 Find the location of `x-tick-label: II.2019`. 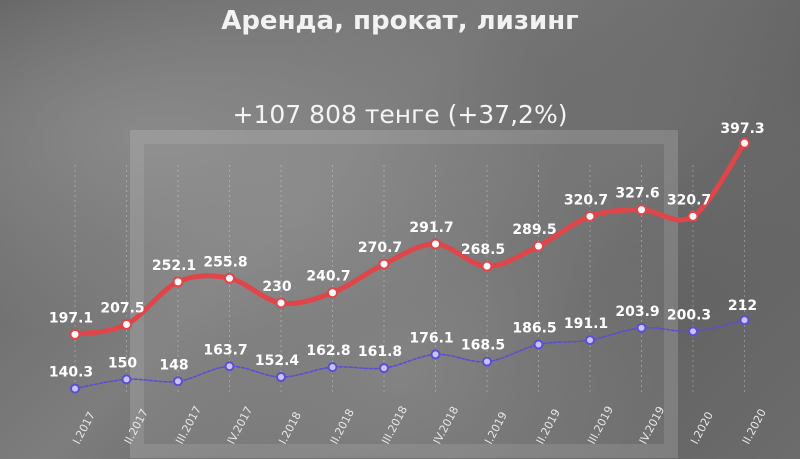

x-tick-label: II.2019 is located at coordinates (548, 427).